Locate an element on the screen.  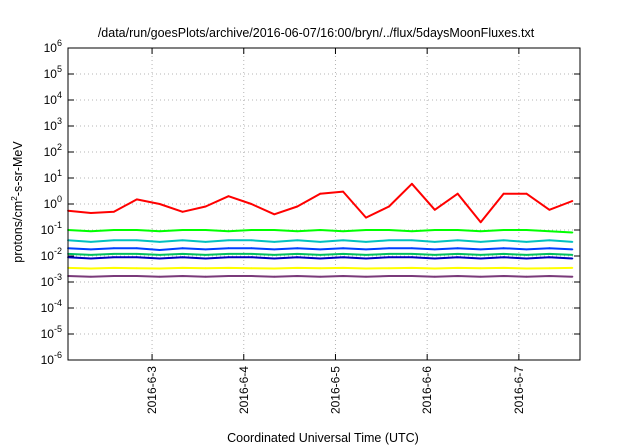
y-tick-exp: 0 is located at coordinates (59, 199).